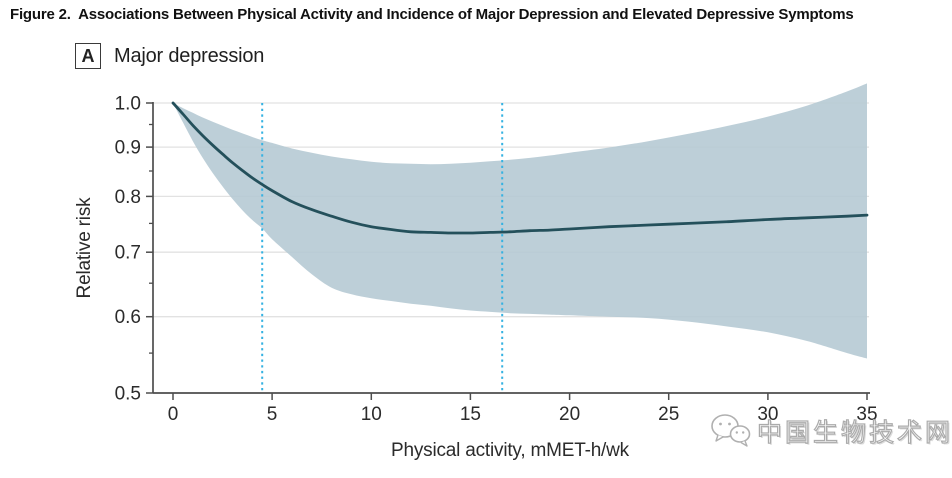  Describe the element at coordinates (510, 450) in the screenshot. I see `x-axis-title: Physical activity, mMET-h/wk` at that location.